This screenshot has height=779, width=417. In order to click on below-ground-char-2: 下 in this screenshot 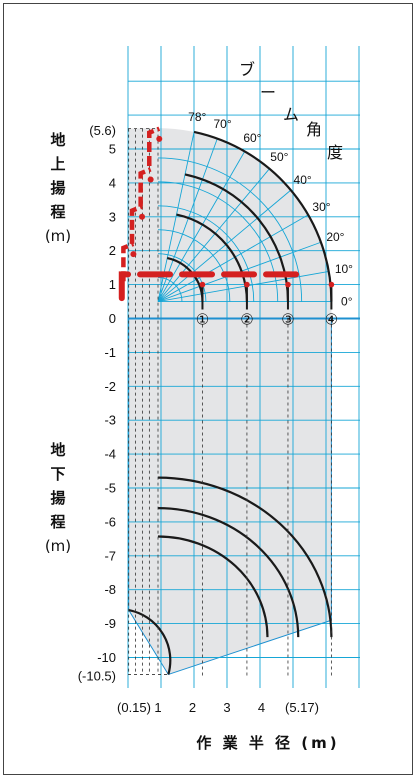, I will do `click(58, 474)`.